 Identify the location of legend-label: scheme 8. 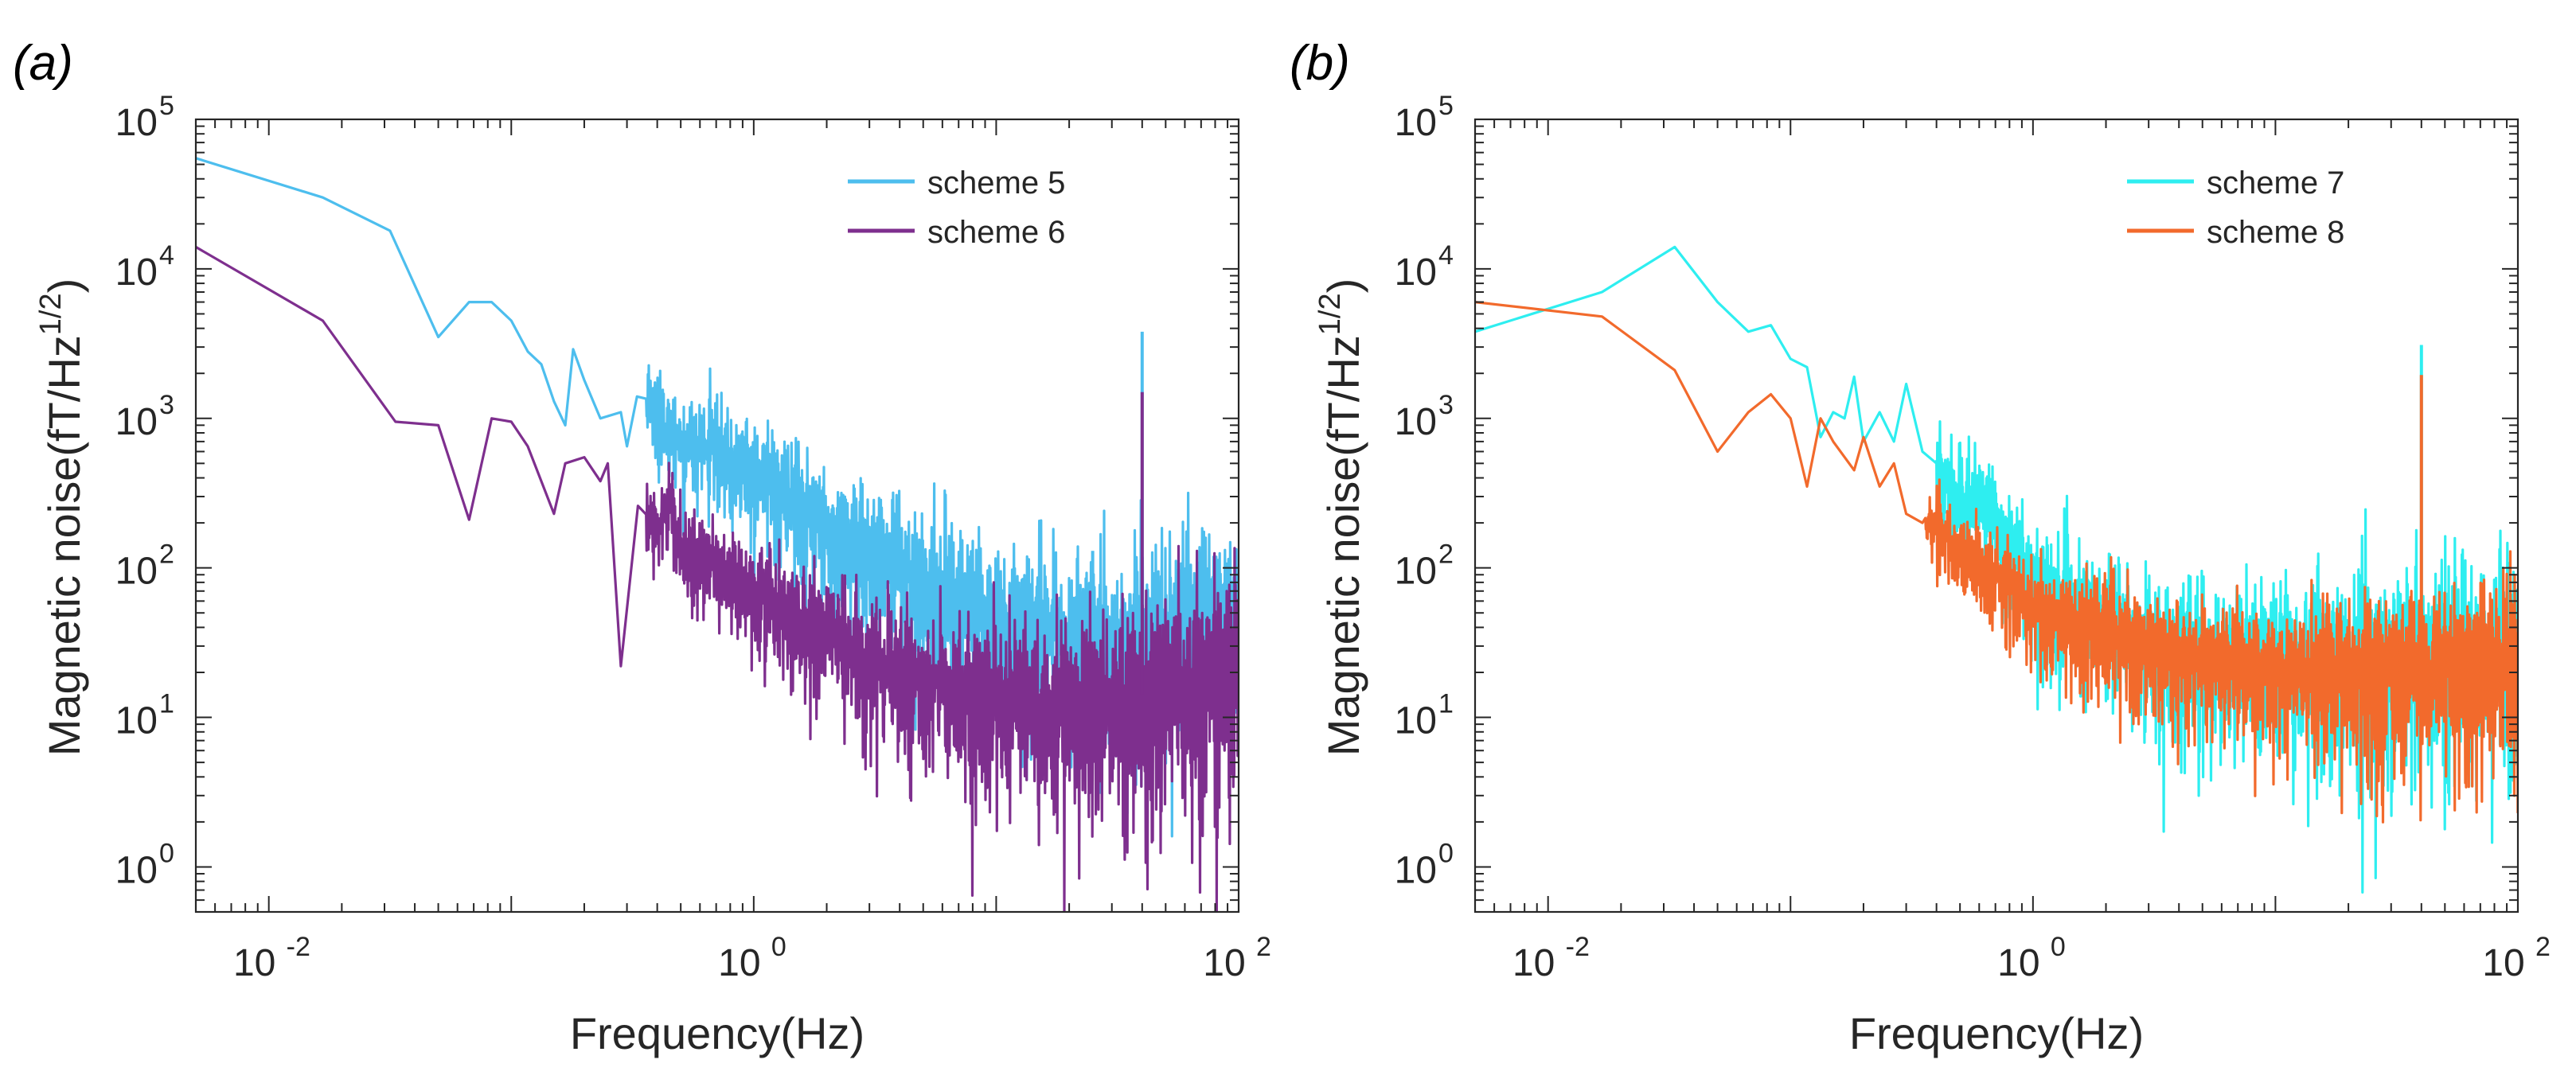
(2275, 233).